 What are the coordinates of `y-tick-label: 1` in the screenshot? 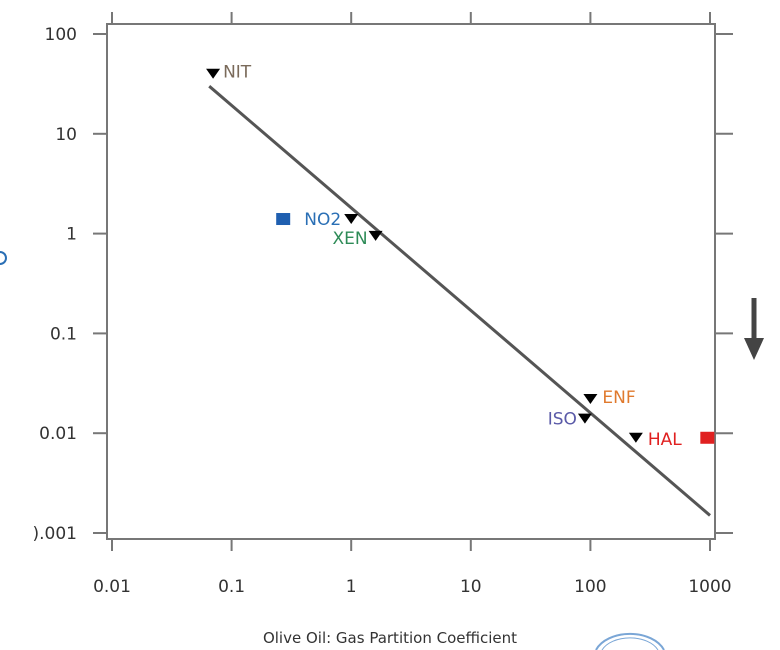 It's located at (71, 235).